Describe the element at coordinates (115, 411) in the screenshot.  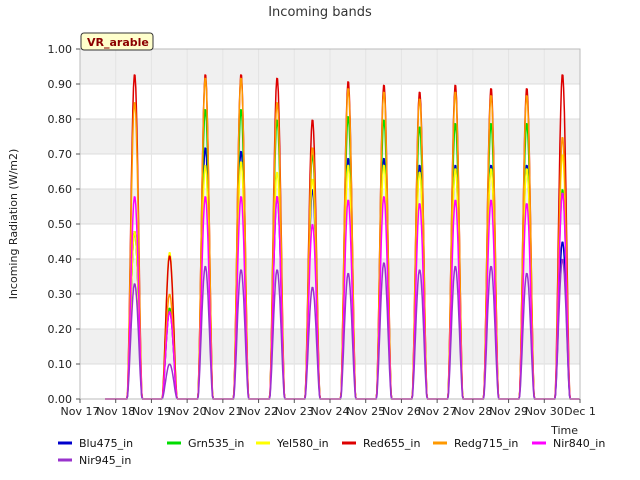
I see `x-tick-label: Nov 18` at that location.